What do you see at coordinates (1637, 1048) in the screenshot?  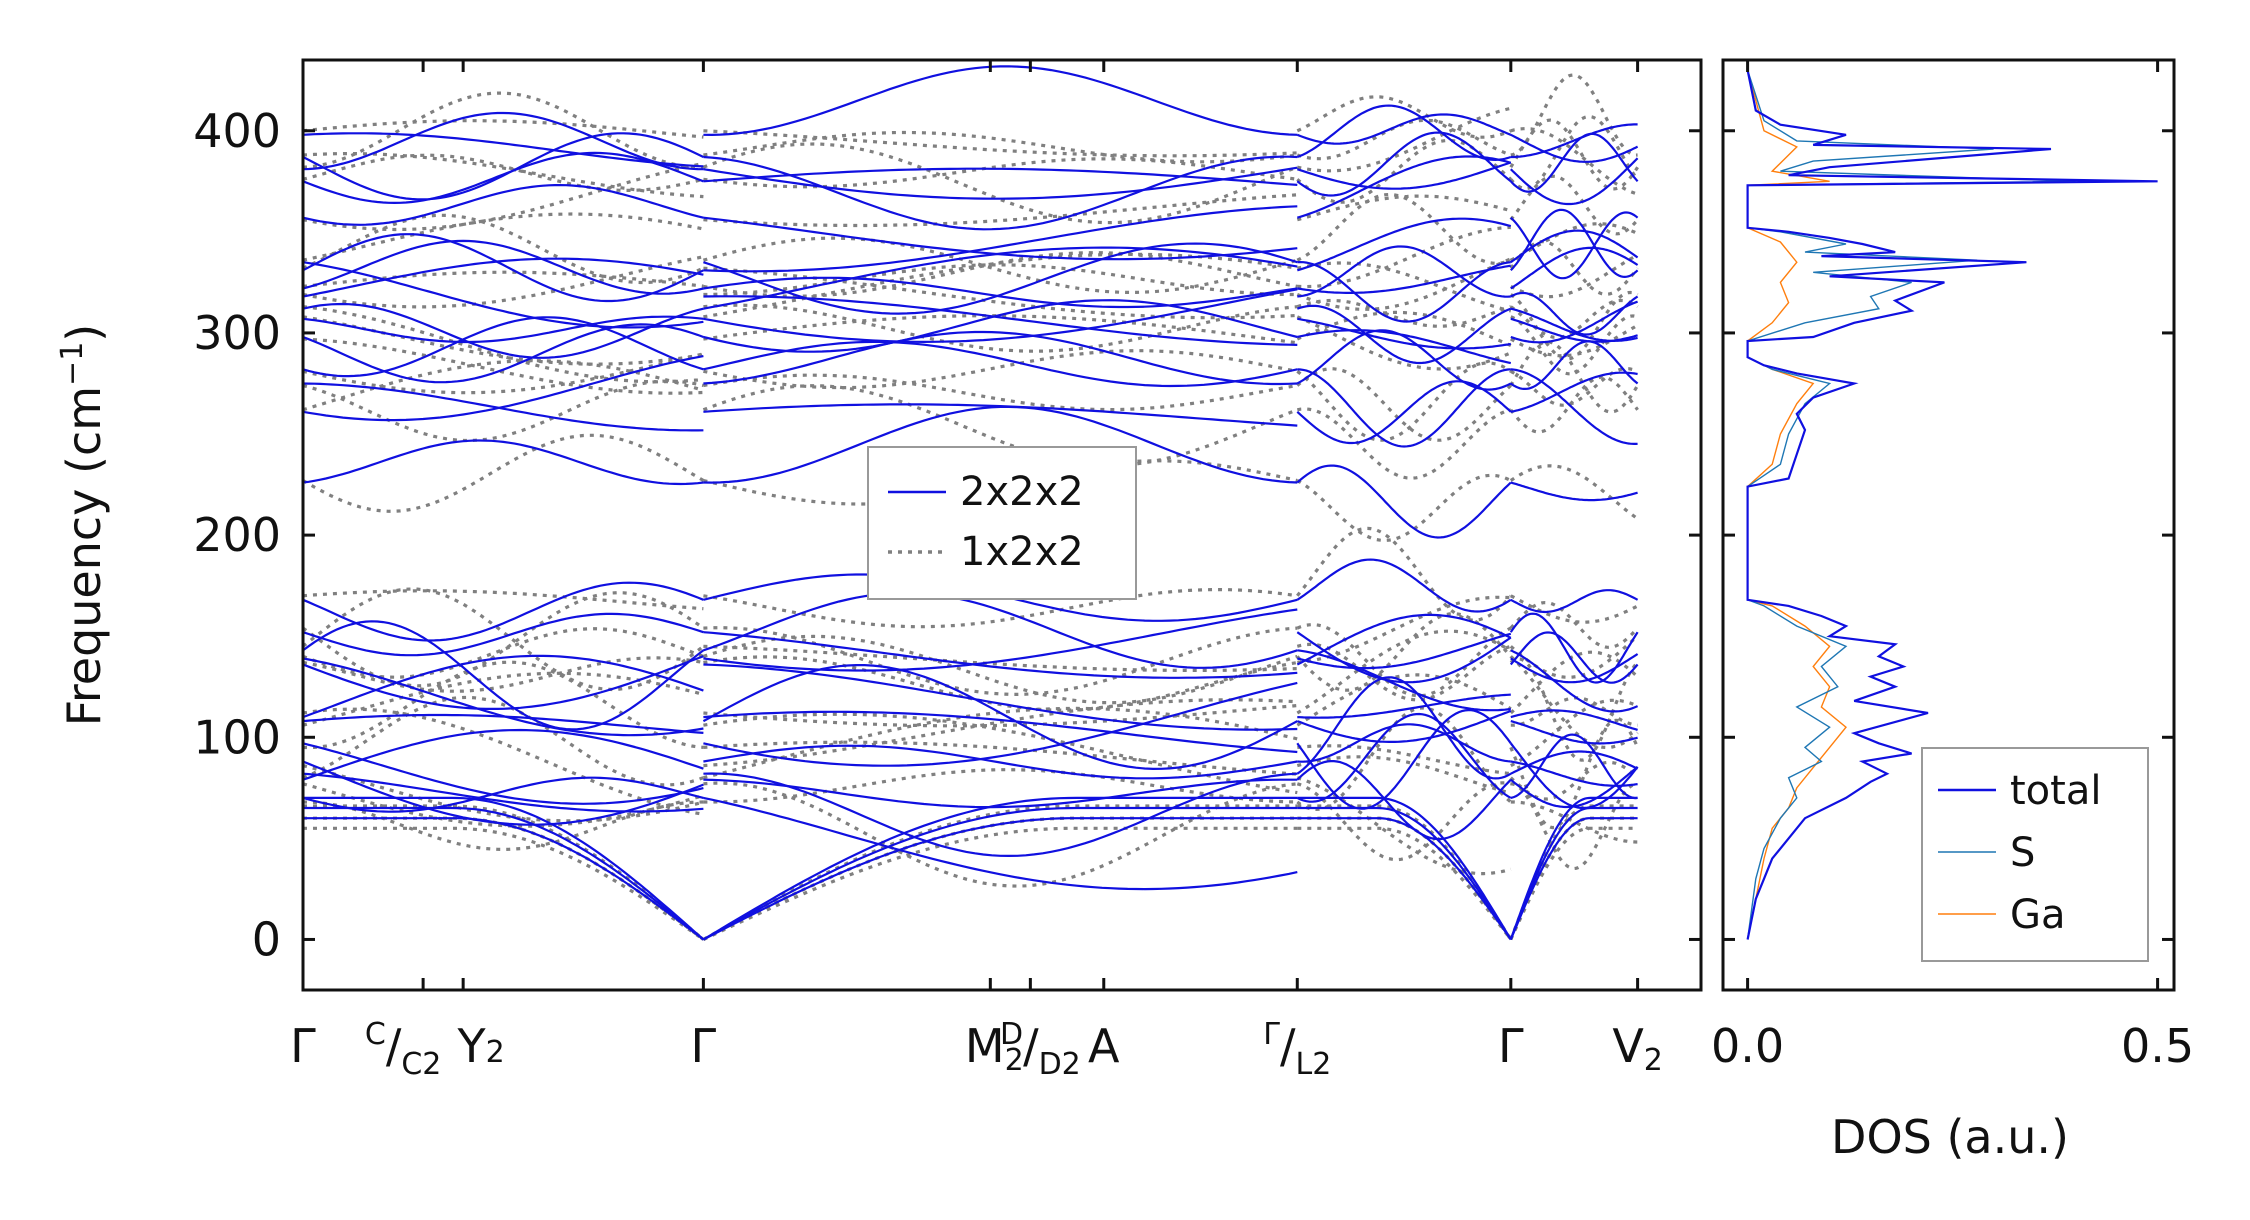 I see `kpoint-label: V2` at bounding box center [1637, 1048].